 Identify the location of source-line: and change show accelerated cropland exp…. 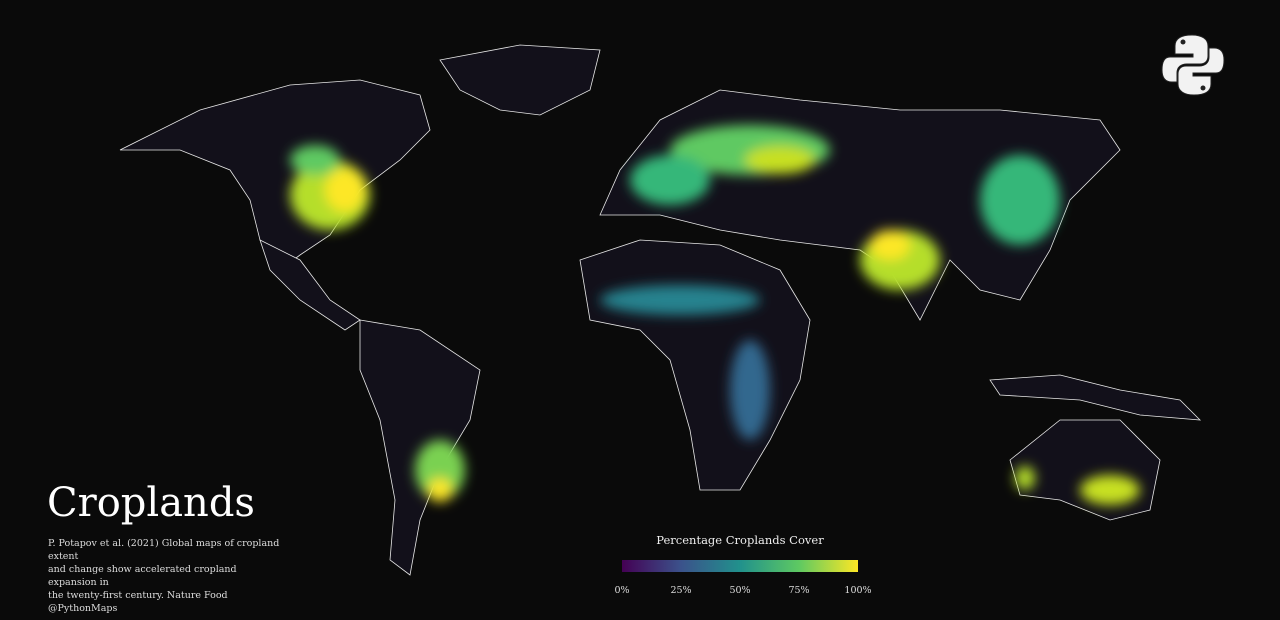
(142, 576).